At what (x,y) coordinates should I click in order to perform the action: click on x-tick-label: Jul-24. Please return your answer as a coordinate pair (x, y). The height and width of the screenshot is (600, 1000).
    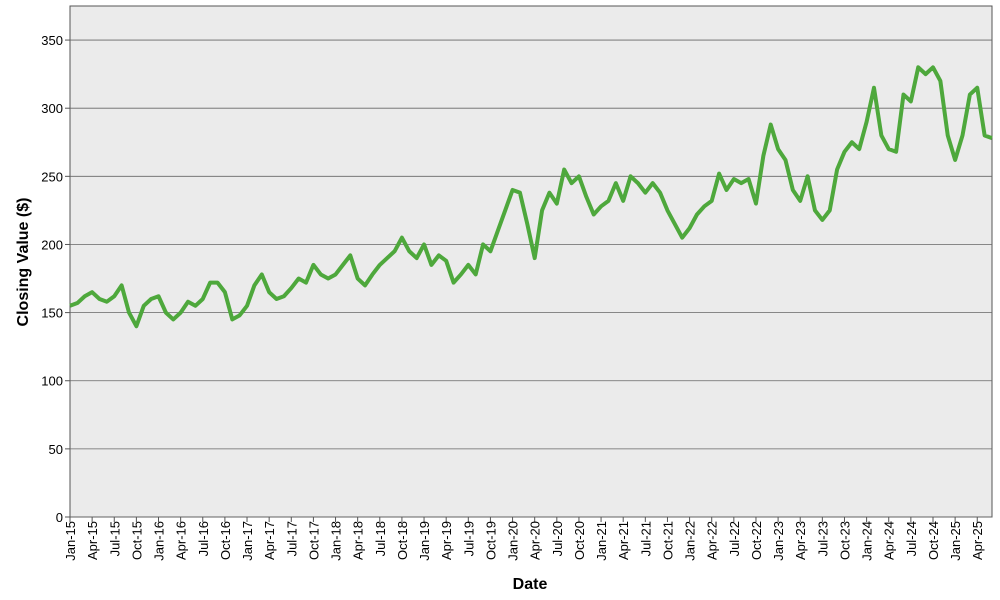
    Looking at the image, I should click on (911, 538).